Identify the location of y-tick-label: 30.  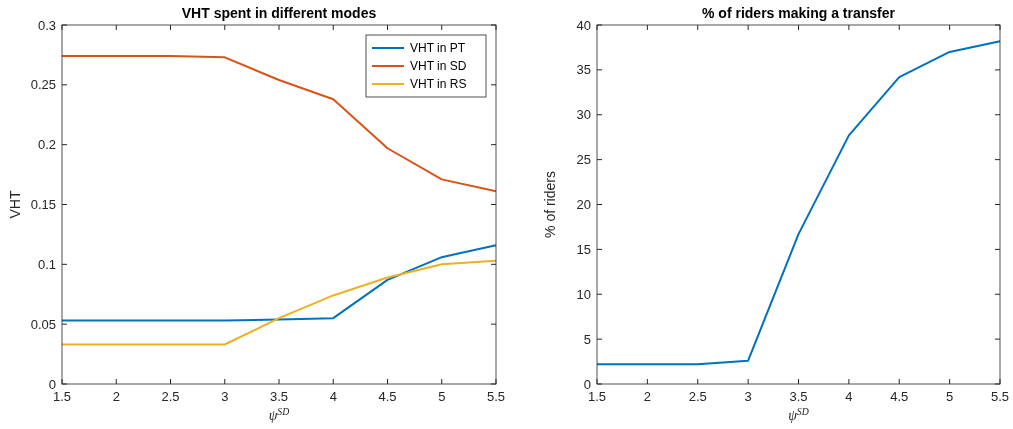
(583, 115).